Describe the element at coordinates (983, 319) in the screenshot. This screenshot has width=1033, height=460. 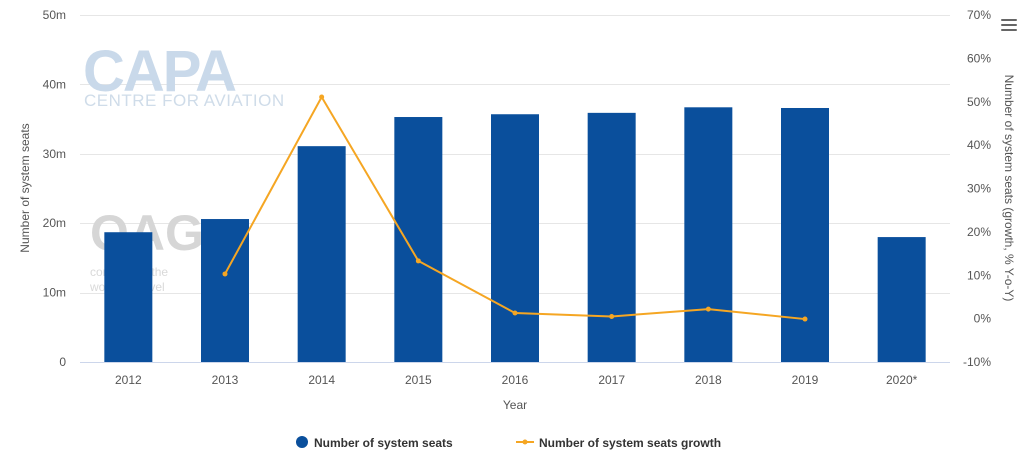
I see `y2-tick-label: 0%` at that location.